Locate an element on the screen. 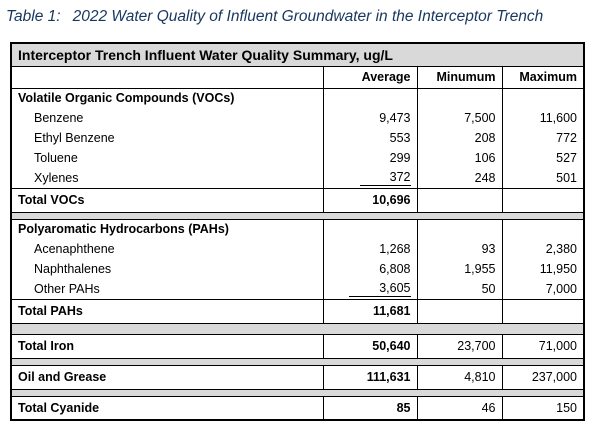  total-row: Total PAHs 11,681 is located at coordinates (297, 311).